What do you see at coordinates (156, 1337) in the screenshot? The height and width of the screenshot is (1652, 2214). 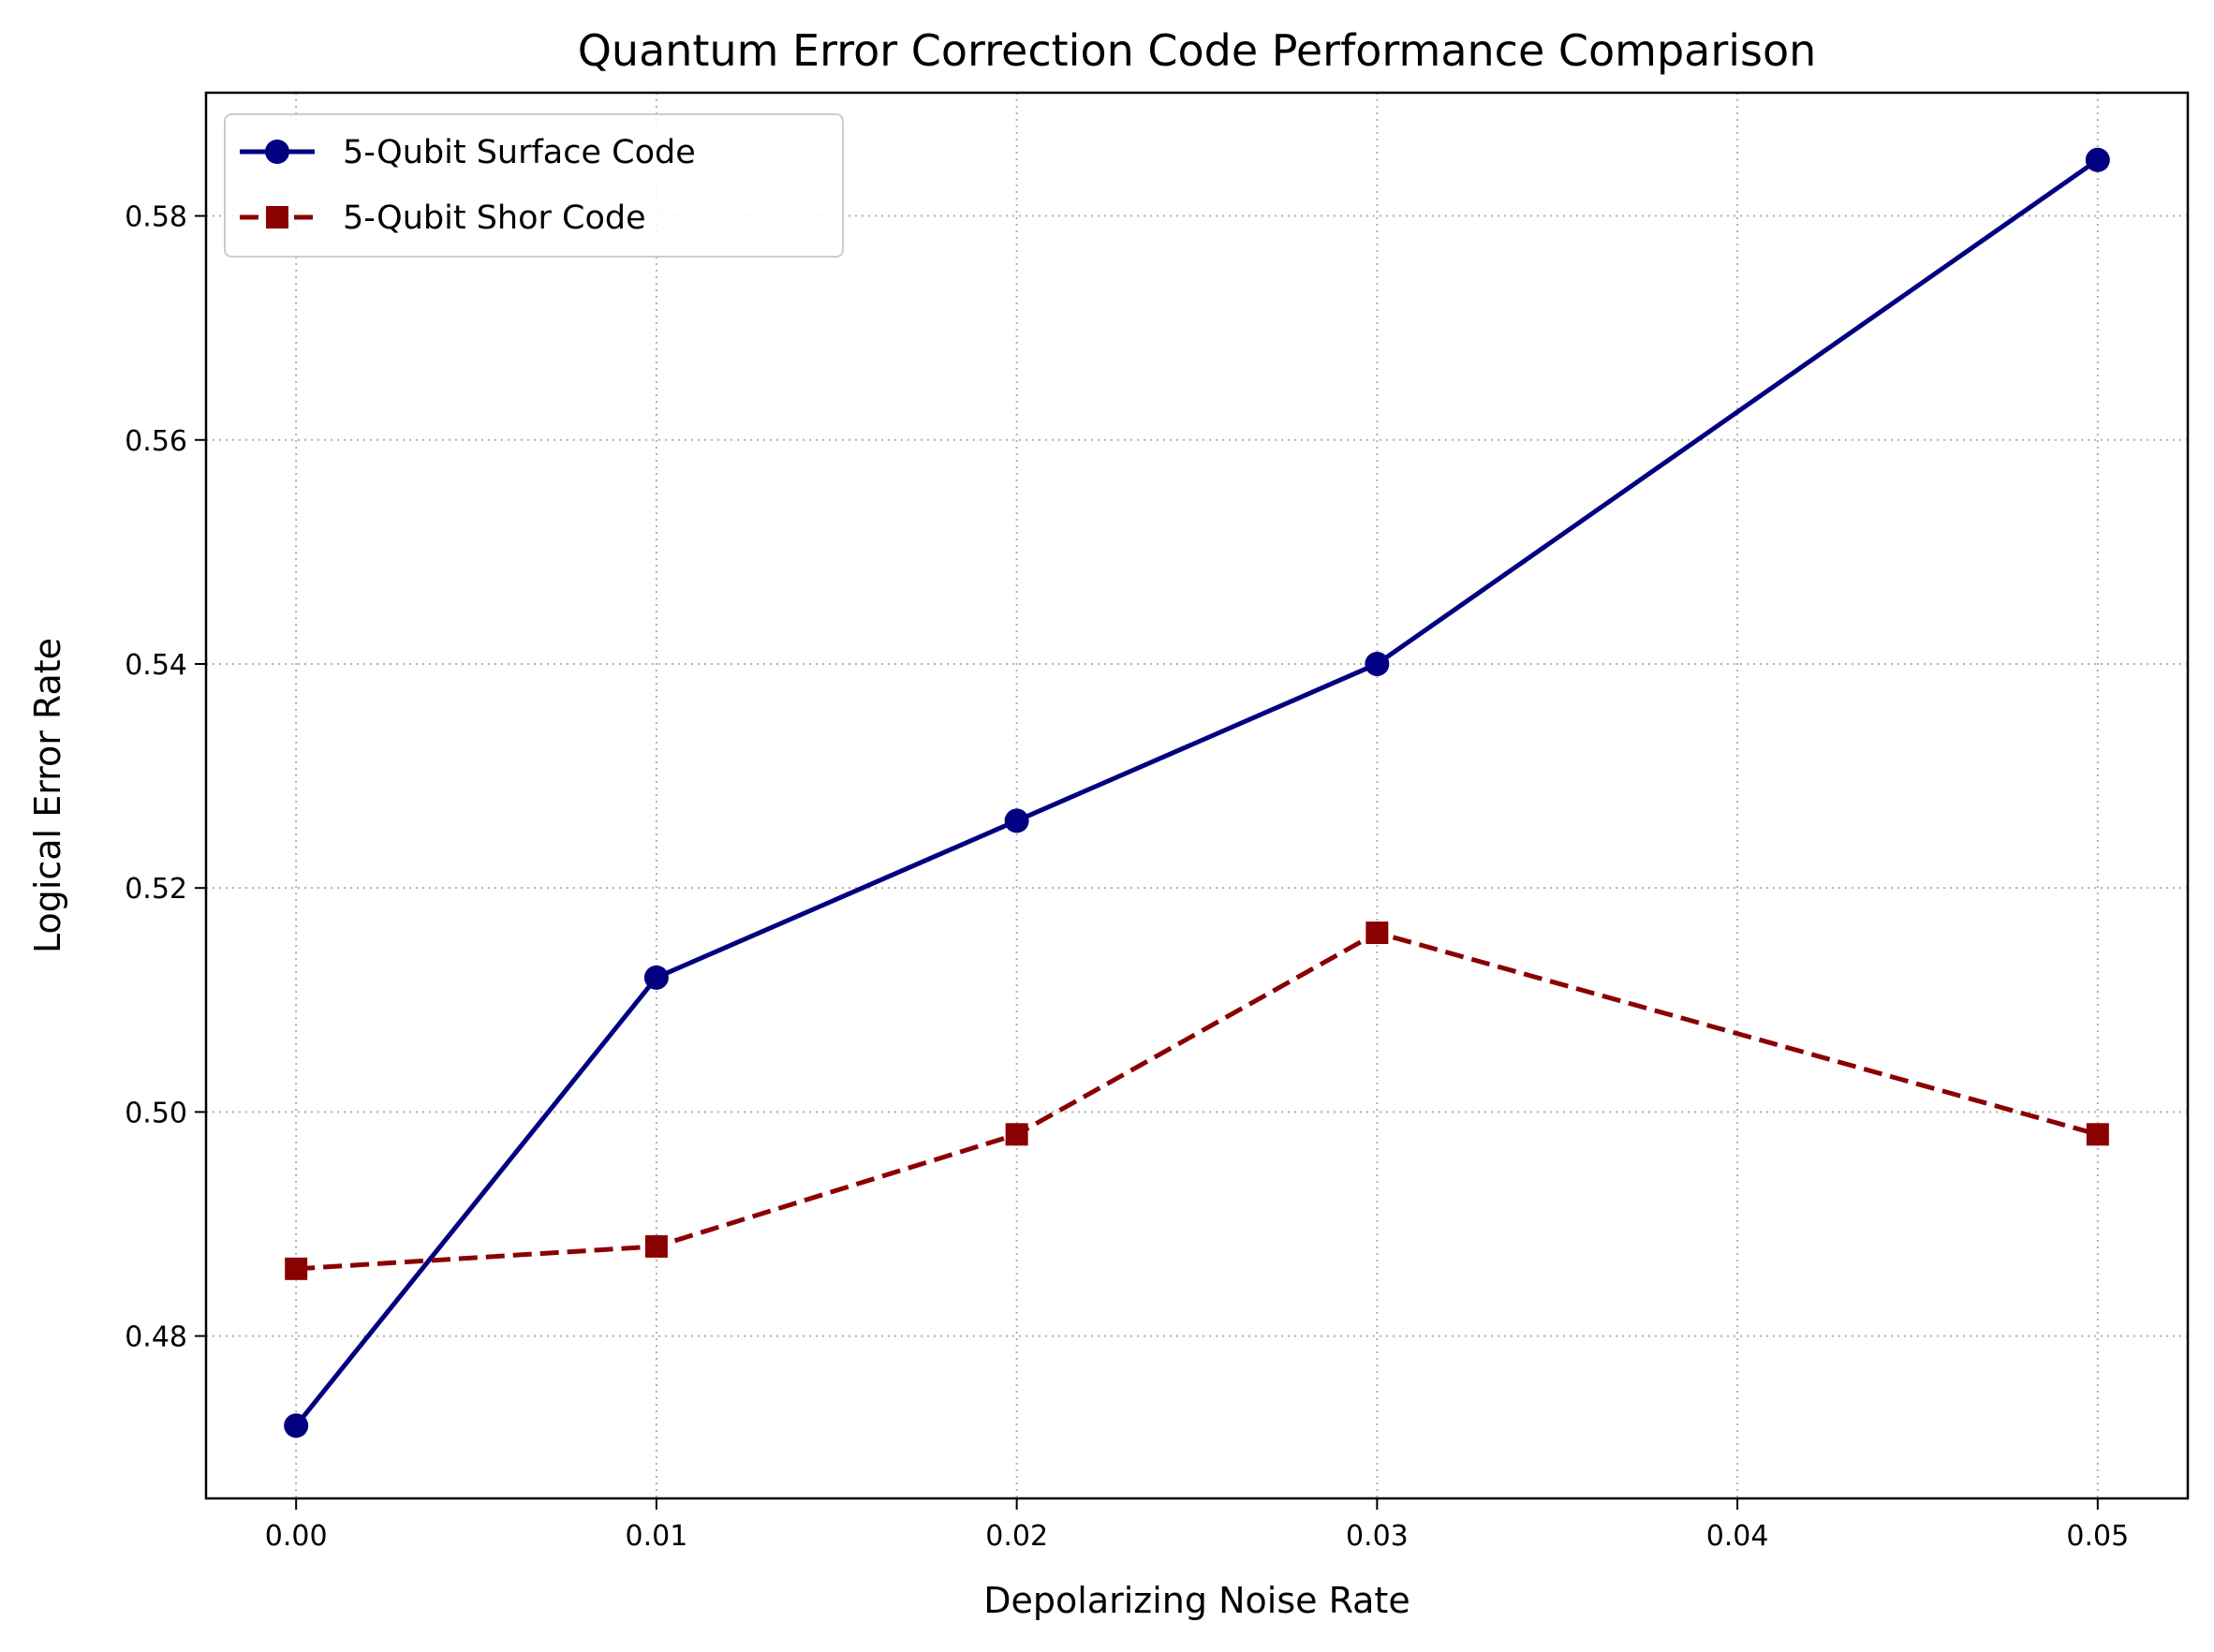 I see `y-tick-label: 0.48` at bounding box center [156, 1337].